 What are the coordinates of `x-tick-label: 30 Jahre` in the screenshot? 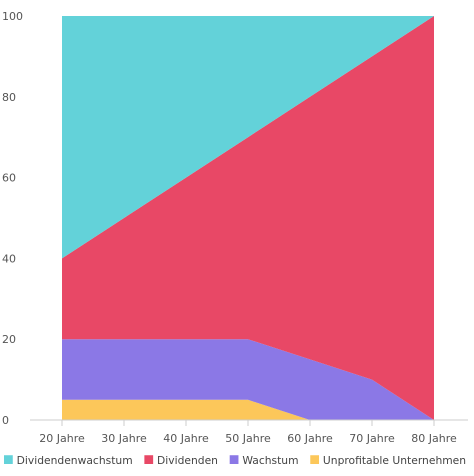 It's located at (124, 438).